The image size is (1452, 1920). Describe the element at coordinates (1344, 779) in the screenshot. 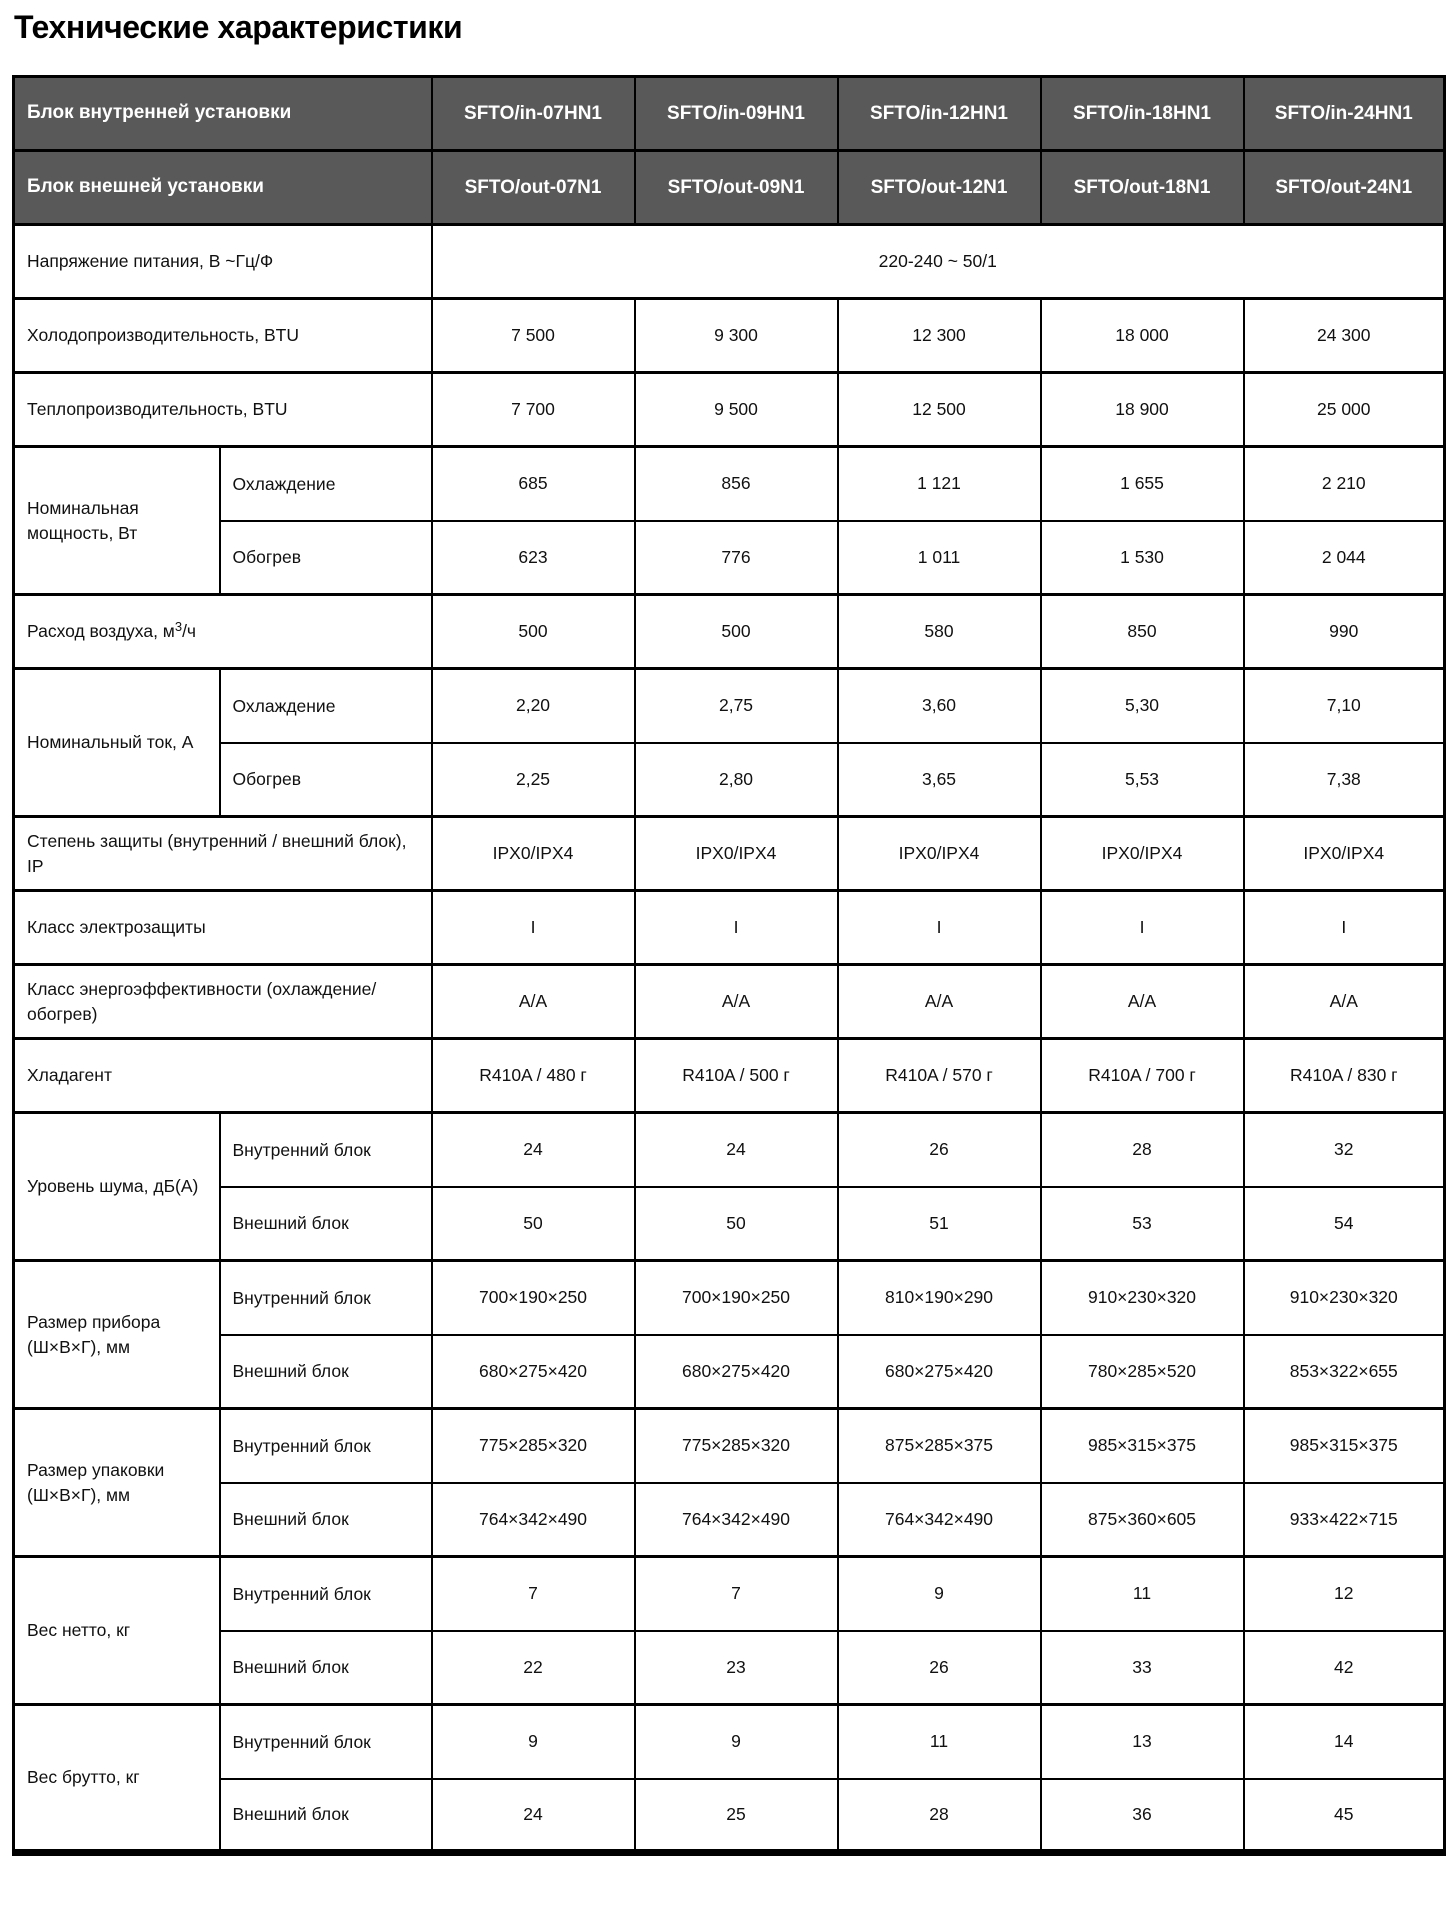

I see `value-cell: 7,38` at that location.